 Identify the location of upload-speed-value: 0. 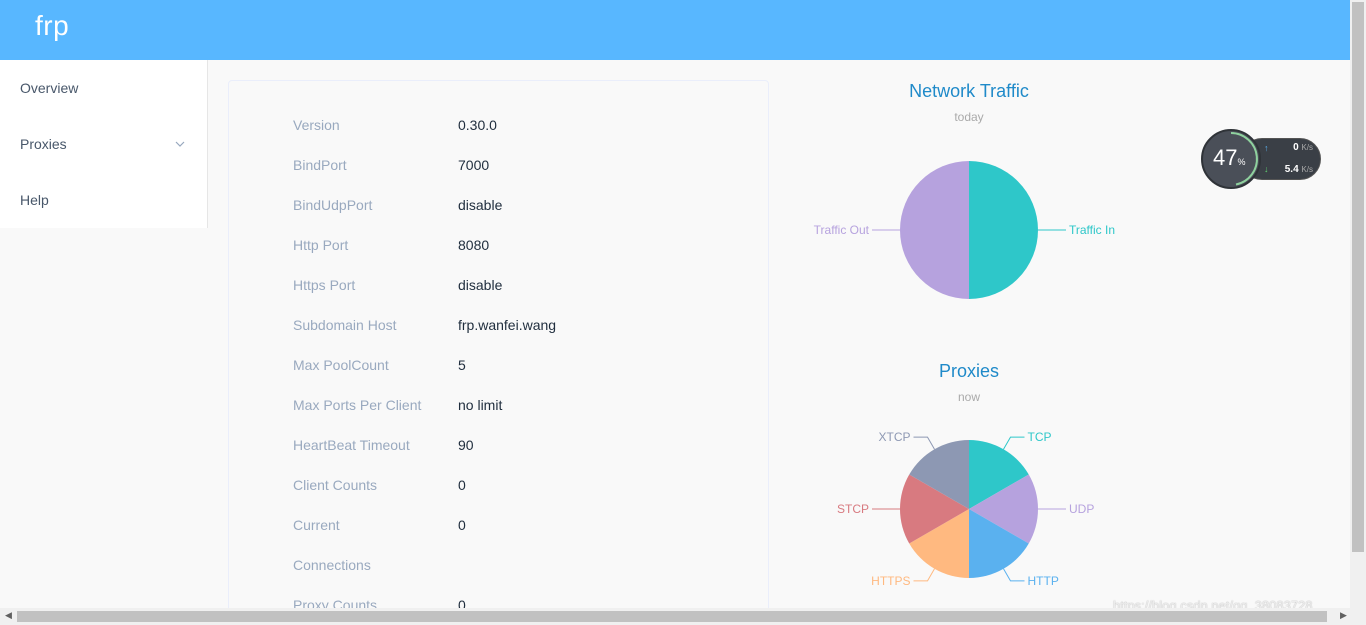
(1296, 147).